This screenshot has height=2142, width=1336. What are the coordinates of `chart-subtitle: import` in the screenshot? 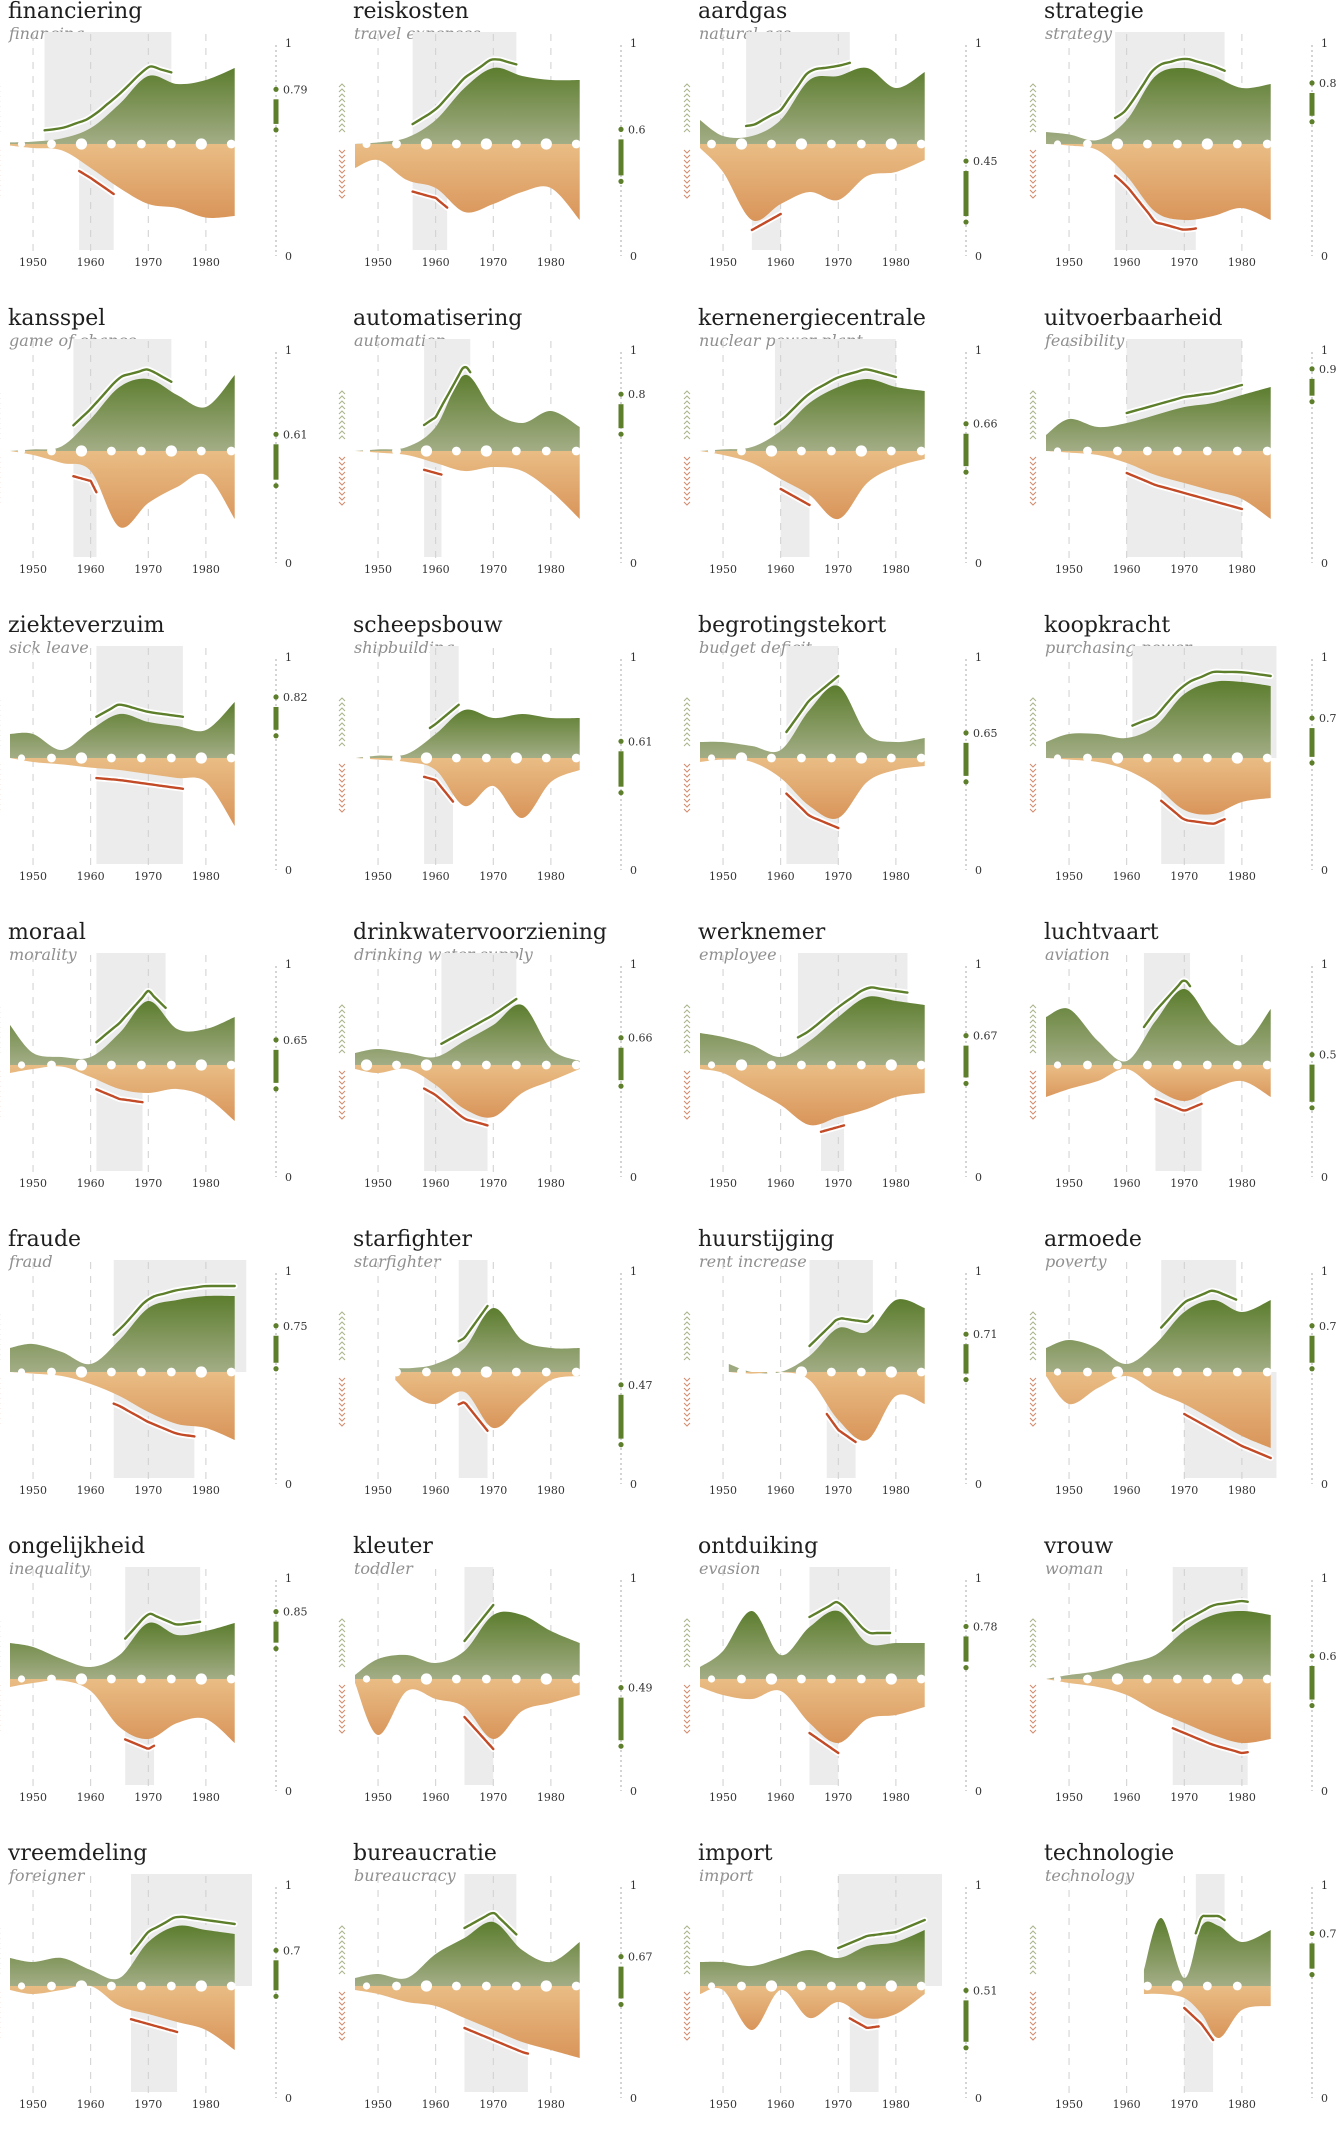 It's located at (726, 1875).